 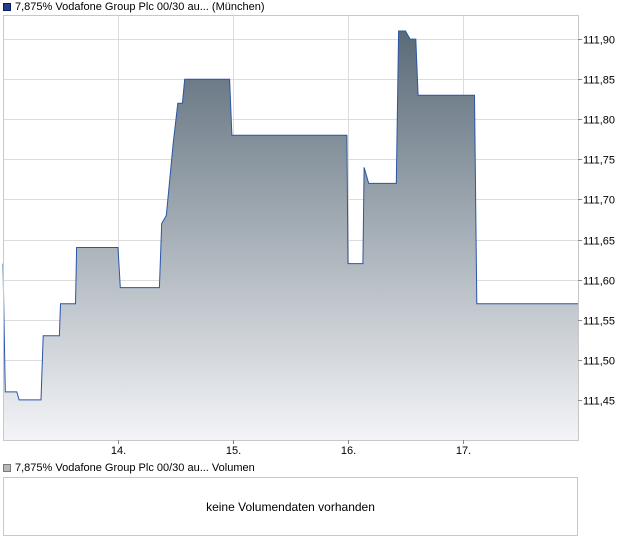 I want to click on x-tick-label: 16., so click(x=348, y=451).